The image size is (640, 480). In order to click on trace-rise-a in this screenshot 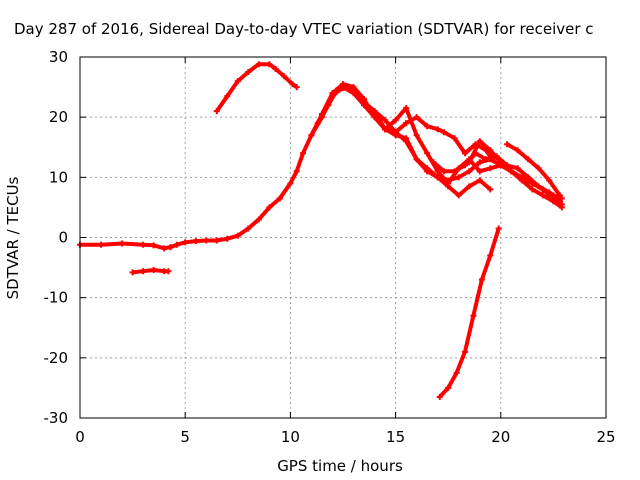, I will do `click(436, 146)`.